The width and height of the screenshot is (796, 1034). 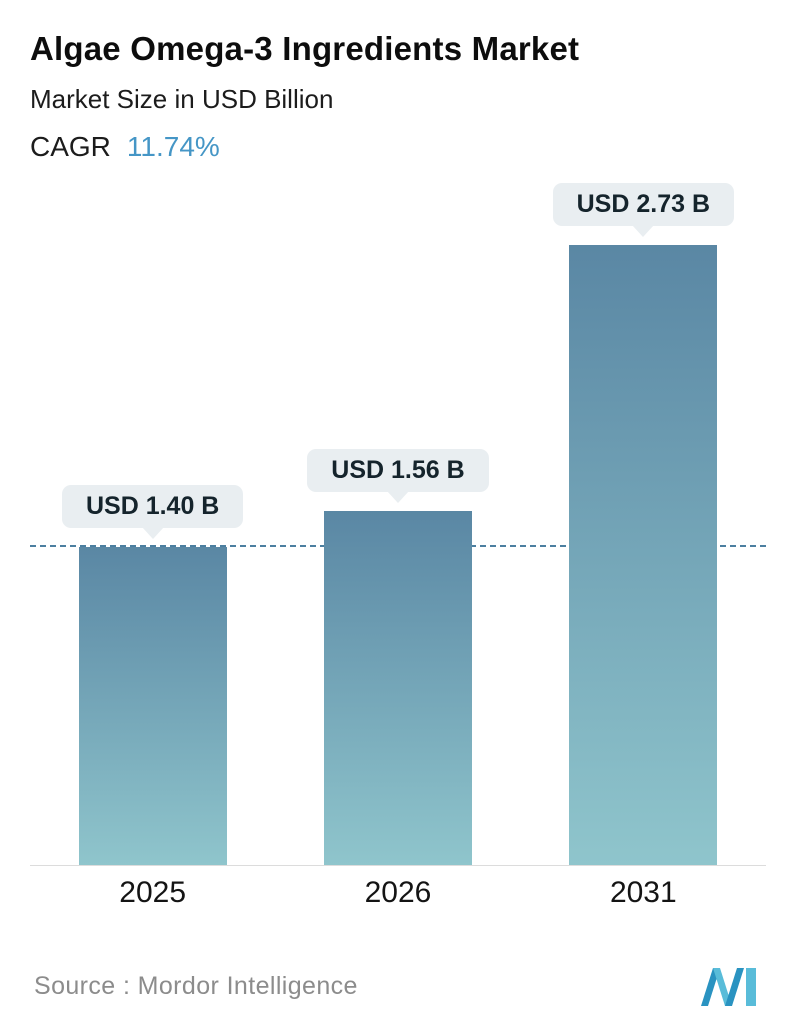 What do you see at coordinates (152, 706) in the screenshot?
I see `bar-2025` at bounding box center [152, 706].